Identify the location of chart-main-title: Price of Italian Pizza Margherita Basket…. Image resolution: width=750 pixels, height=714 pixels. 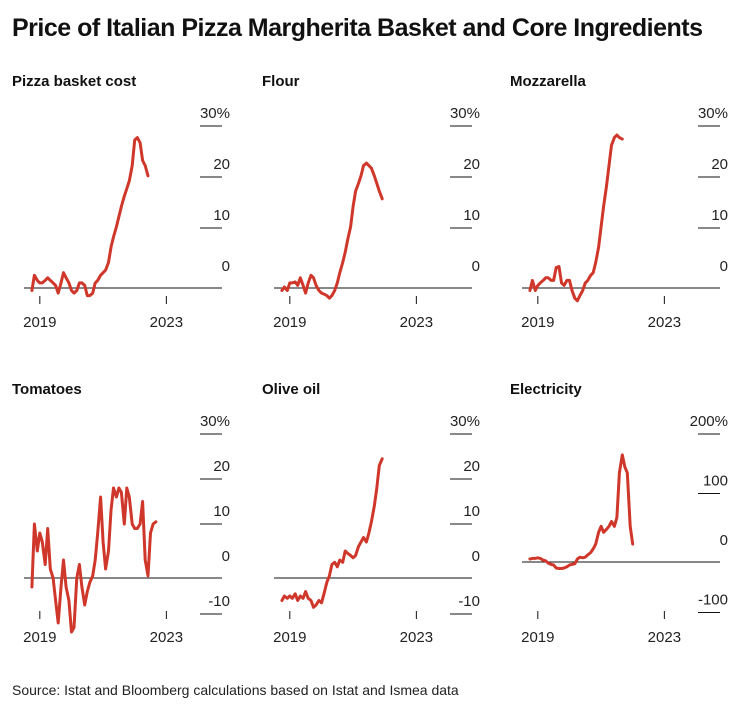
(357, 28).